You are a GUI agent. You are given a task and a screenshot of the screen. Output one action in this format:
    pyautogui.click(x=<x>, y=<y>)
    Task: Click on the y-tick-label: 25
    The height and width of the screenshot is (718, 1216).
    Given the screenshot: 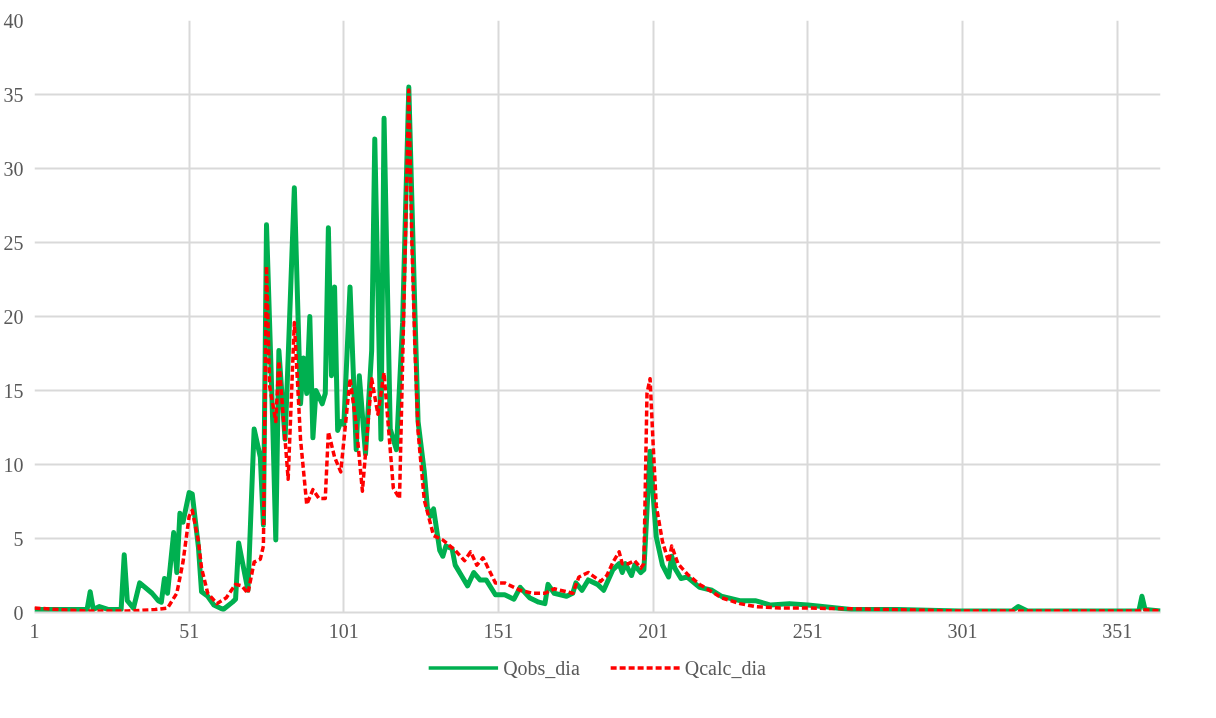 What is the action you would take?
    pyautogui.click(x=13, y=242)
    